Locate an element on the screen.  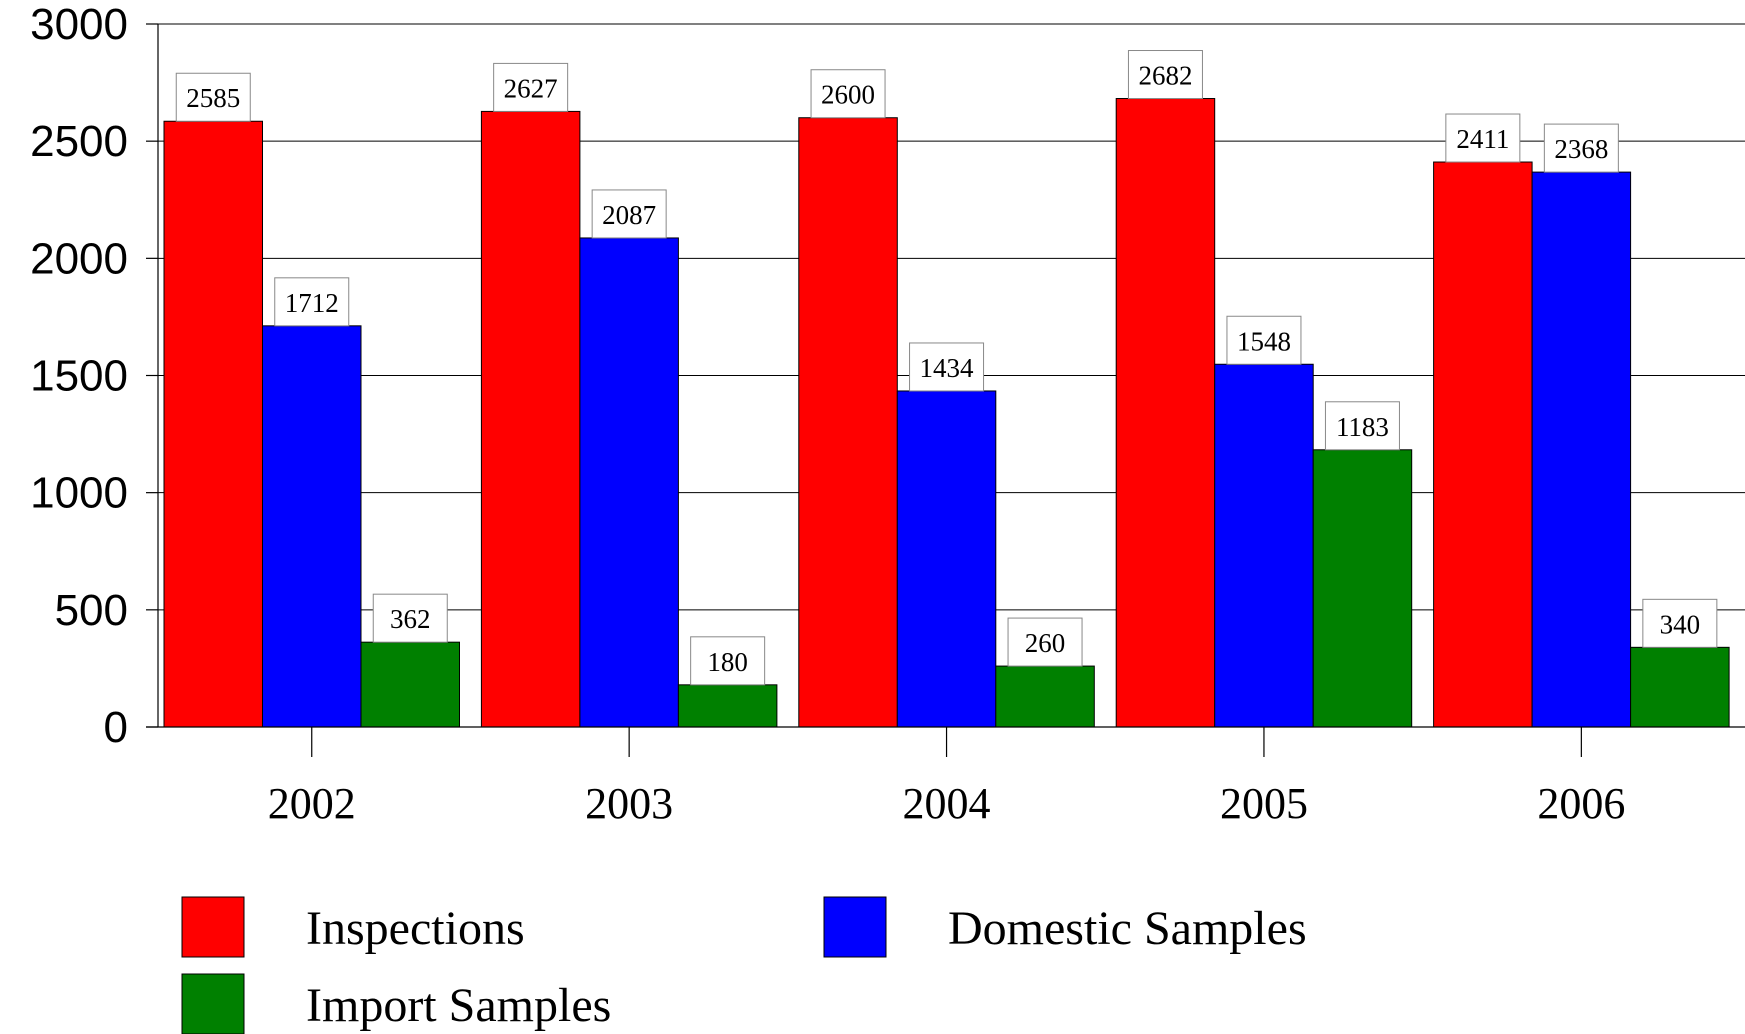
y-tick-label: 0 is located at coordinates (116, 727).